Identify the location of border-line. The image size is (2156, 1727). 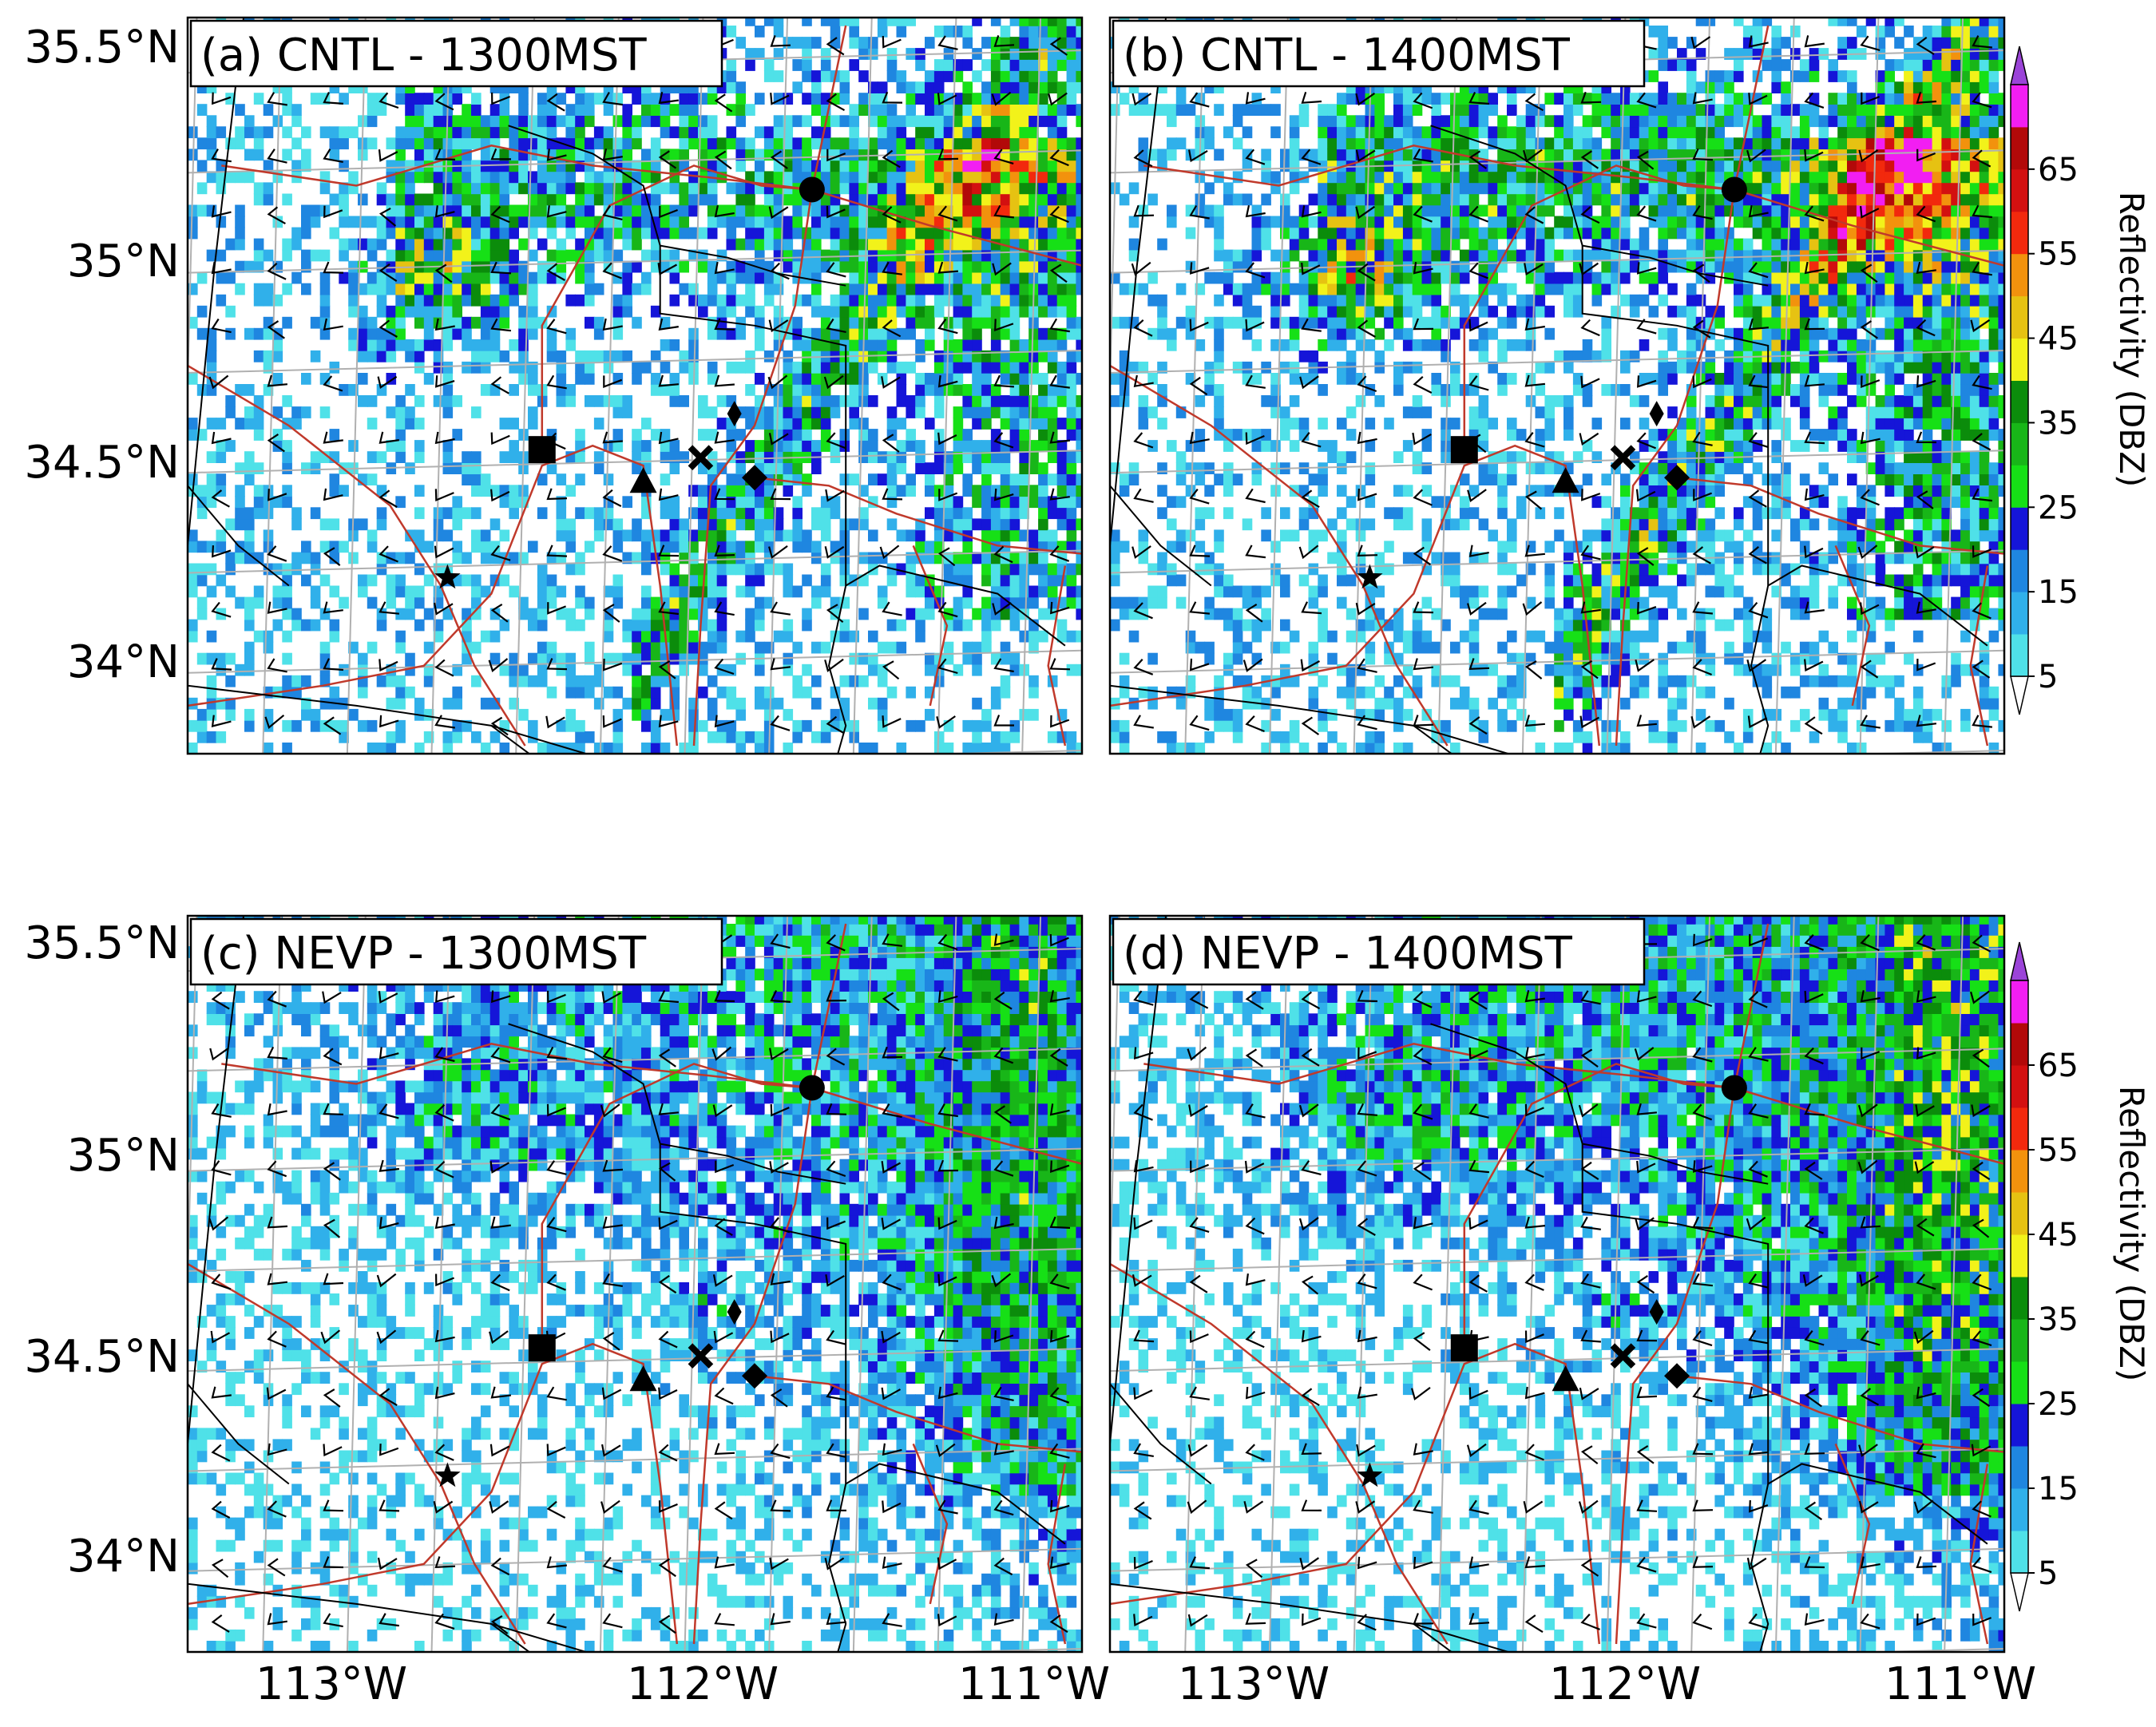
(239, 536).